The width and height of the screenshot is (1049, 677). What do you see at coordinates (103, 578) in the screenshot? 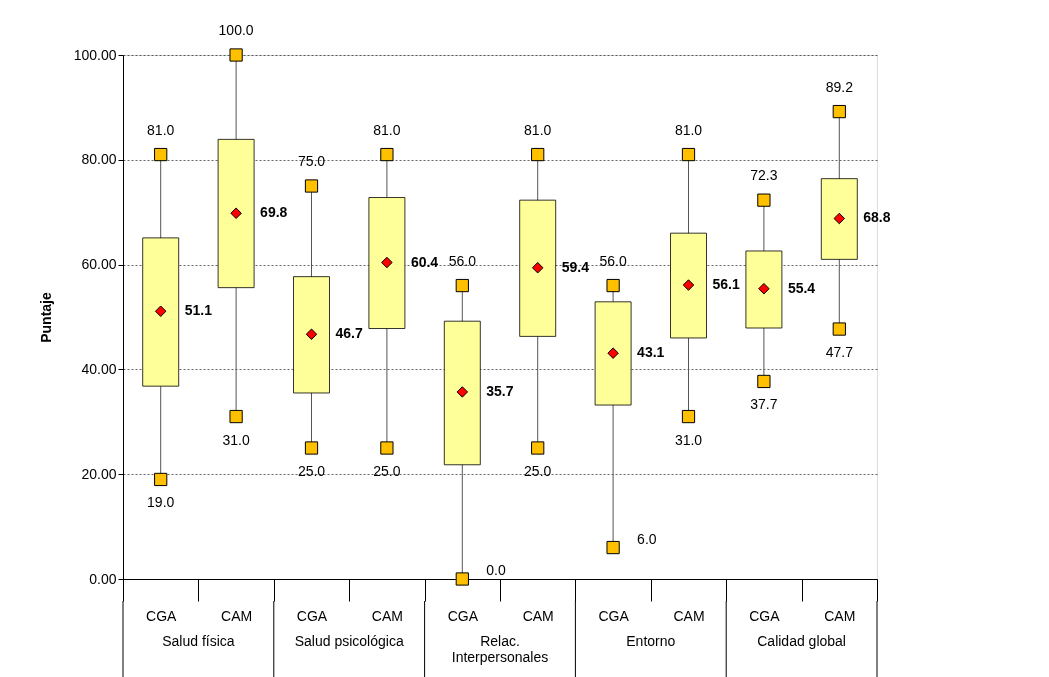
I see `y-tick-label: 0.00` at bounding box center [103, 578].